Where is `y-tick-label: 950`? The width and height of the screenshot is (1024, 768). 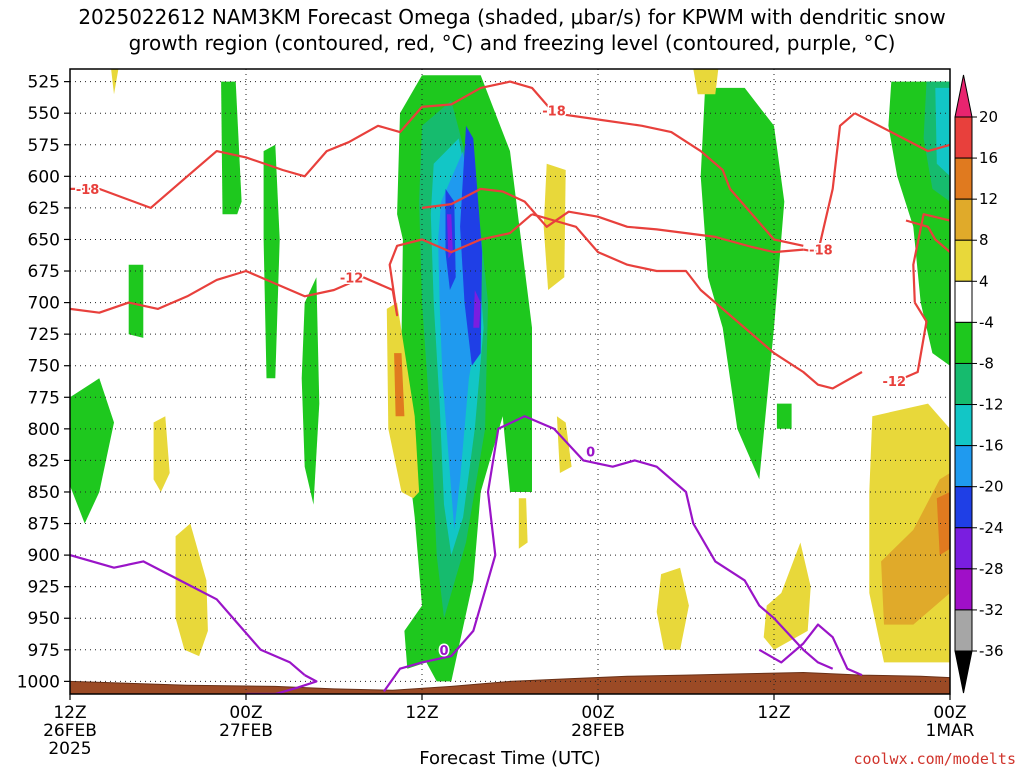 y-tick-label: 950 is located at coordinates (44, 619).